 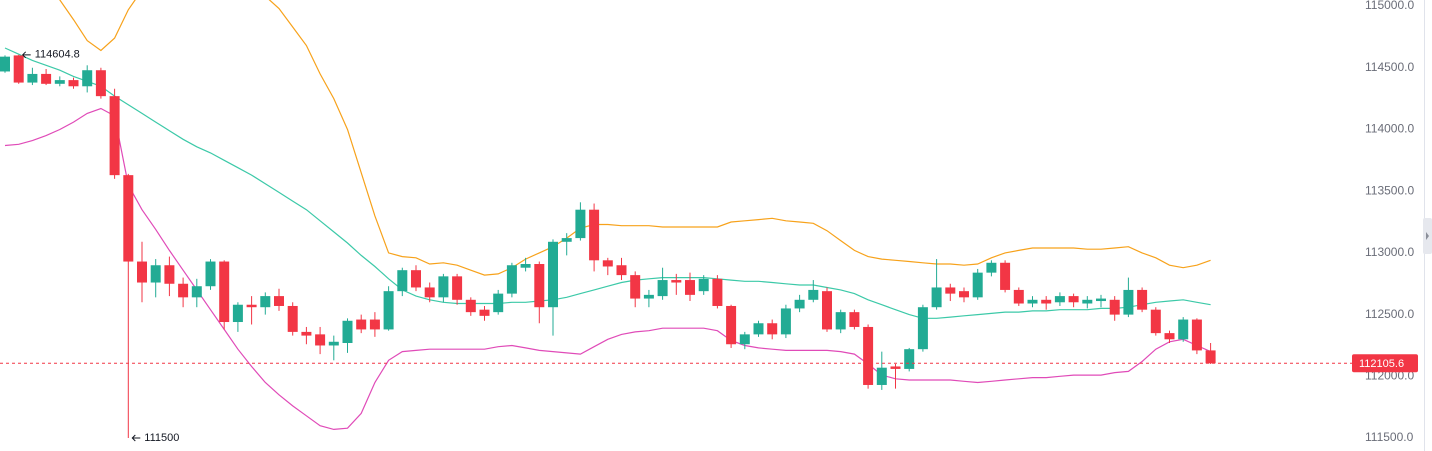 I want to click on y-tick-label: 112500.0, so click(x=1389, y=314).